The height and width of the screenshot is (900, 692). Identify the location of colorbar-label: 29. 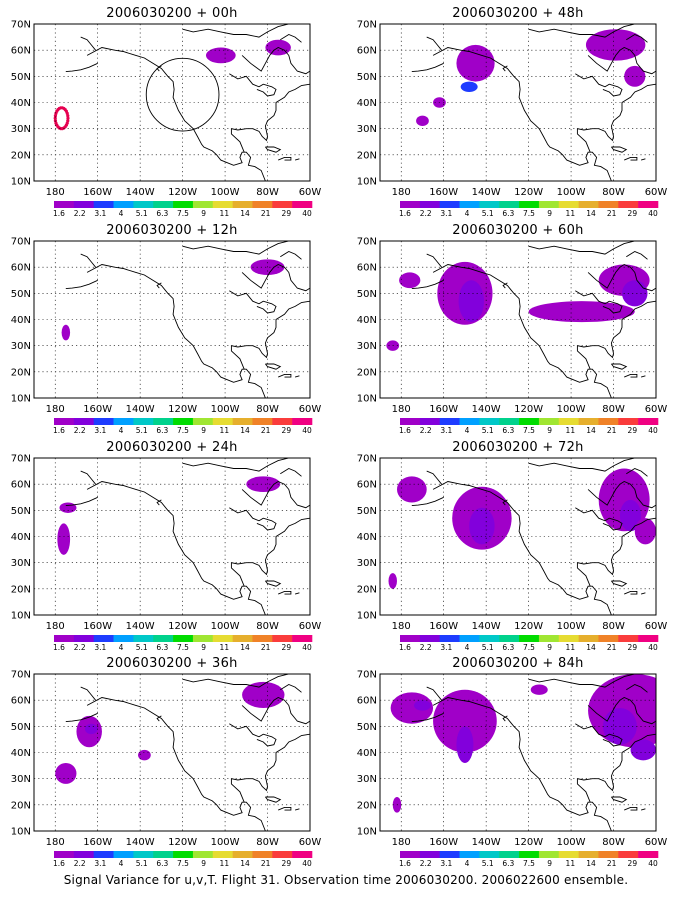
(287, 863).